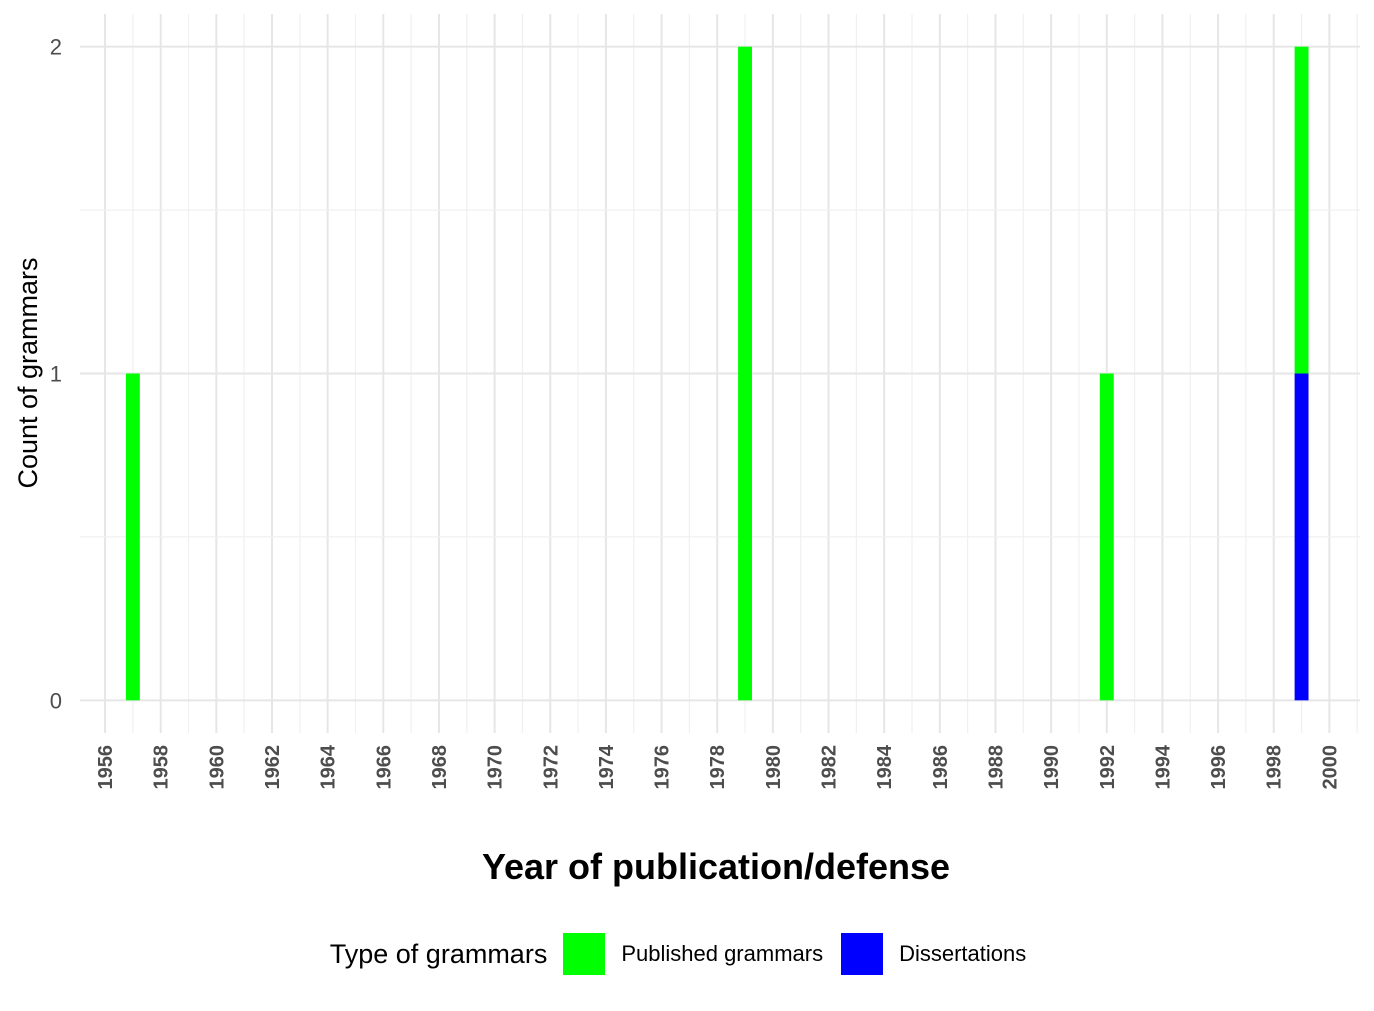 The image size is (1374, 1011). I want to click on x-tick-label: 1994, so click(1163, 766).